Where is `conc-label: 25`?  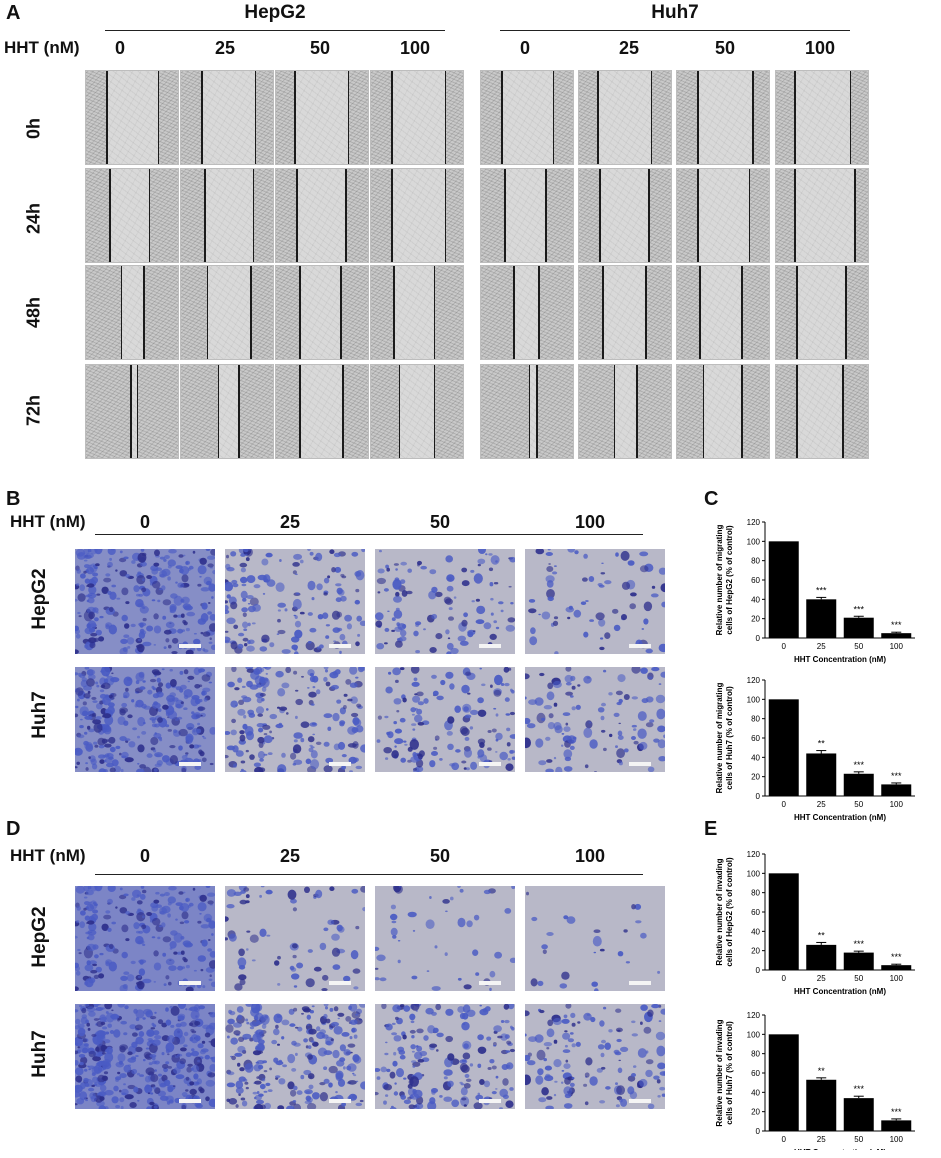 conc-label: 25 is located at coordinates (629, 48).